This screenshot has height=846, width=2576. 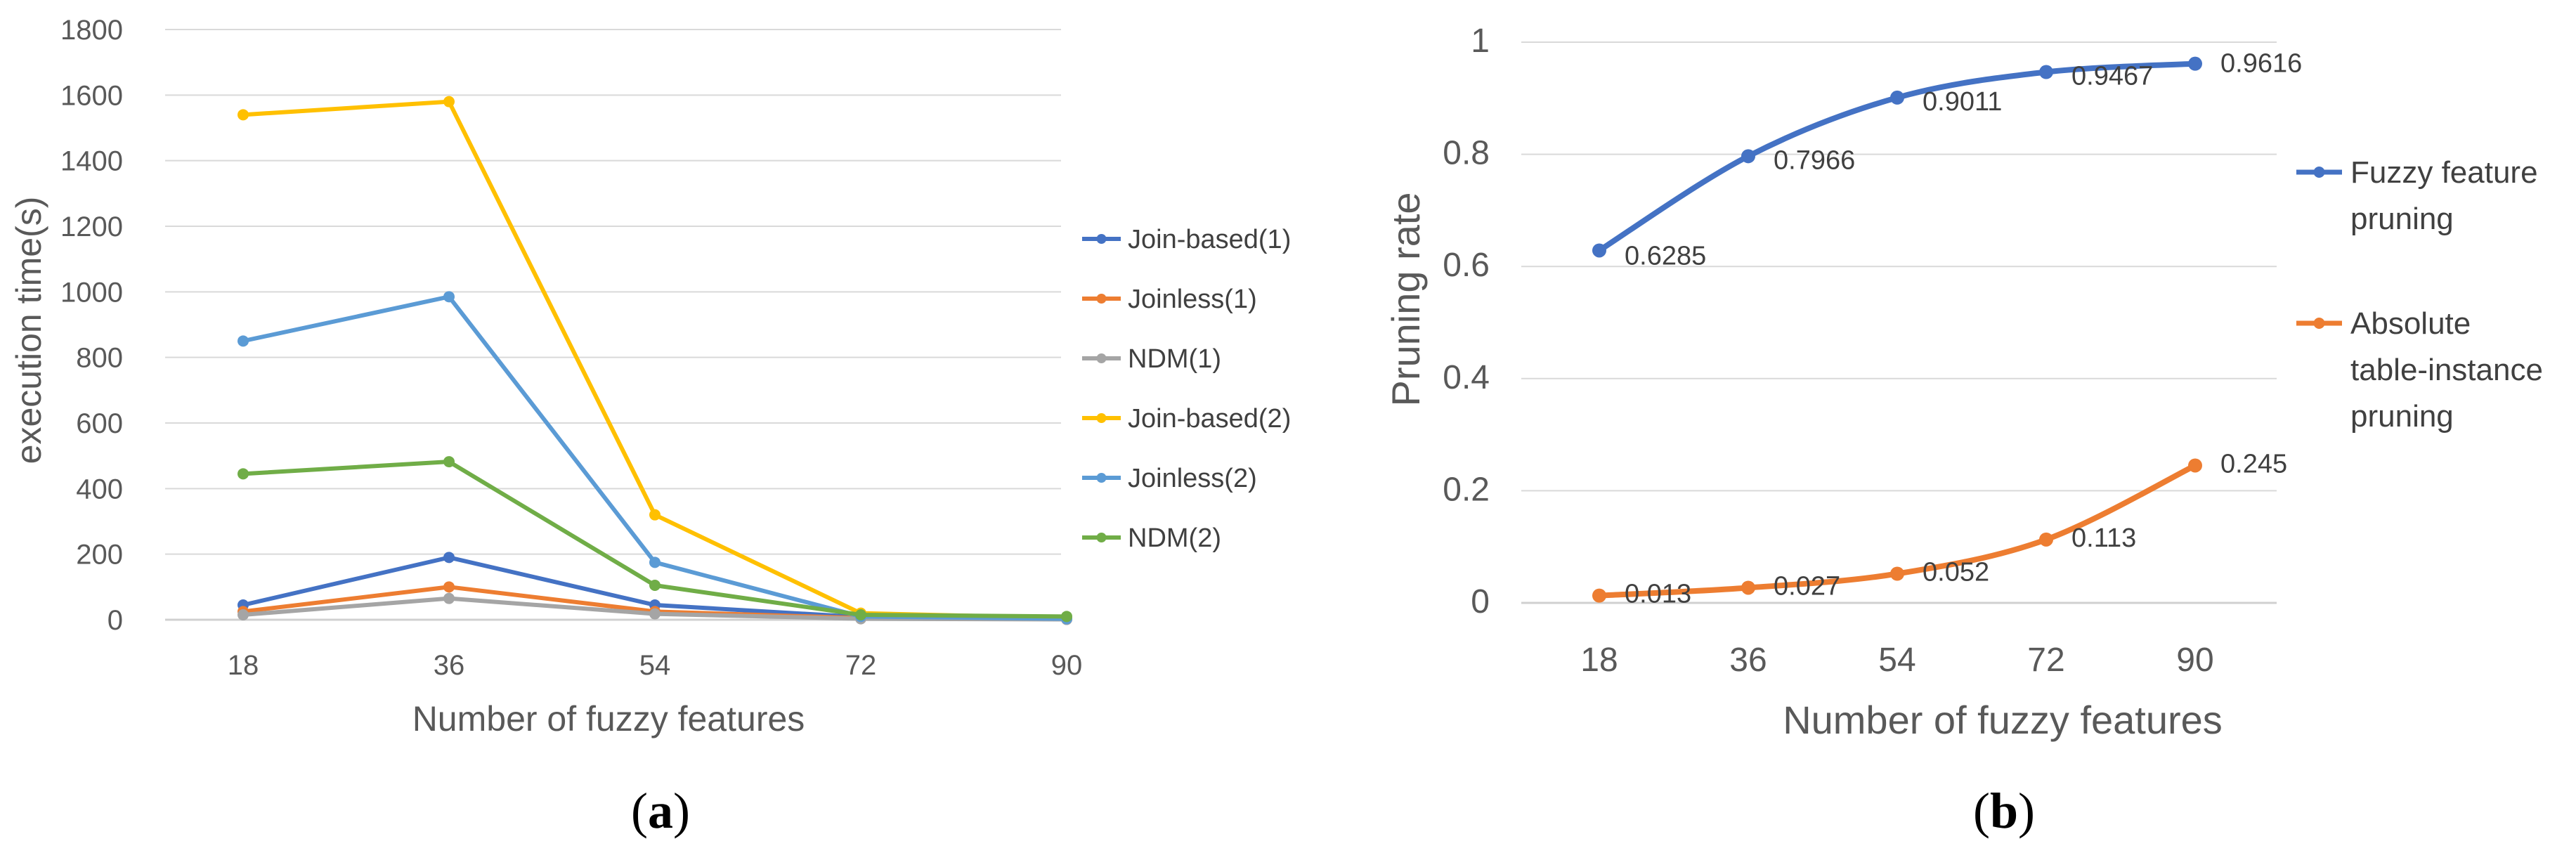 I want to click on a-legend-label: NDM(2), so click(x=1174, y=538).